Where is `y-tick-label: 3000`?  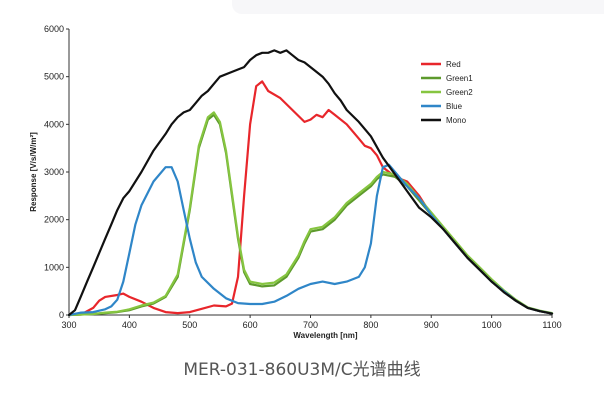
y-tick-label: 3000 is located at coordinates (54, 172).